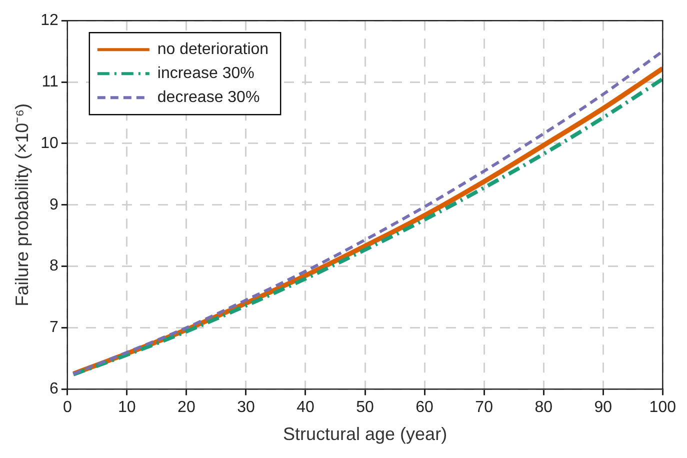 This screenshot has width=687, height=458. I want to click on x-tick-label: 30, so click(246, 407).